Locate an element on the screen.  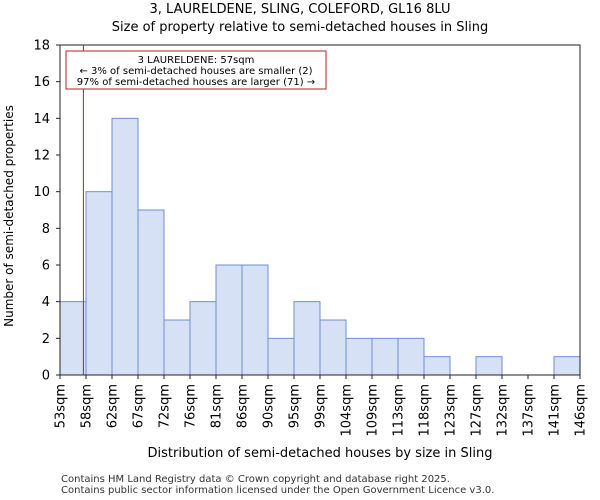
bar-86sqm is located at coordinates (255, 320).